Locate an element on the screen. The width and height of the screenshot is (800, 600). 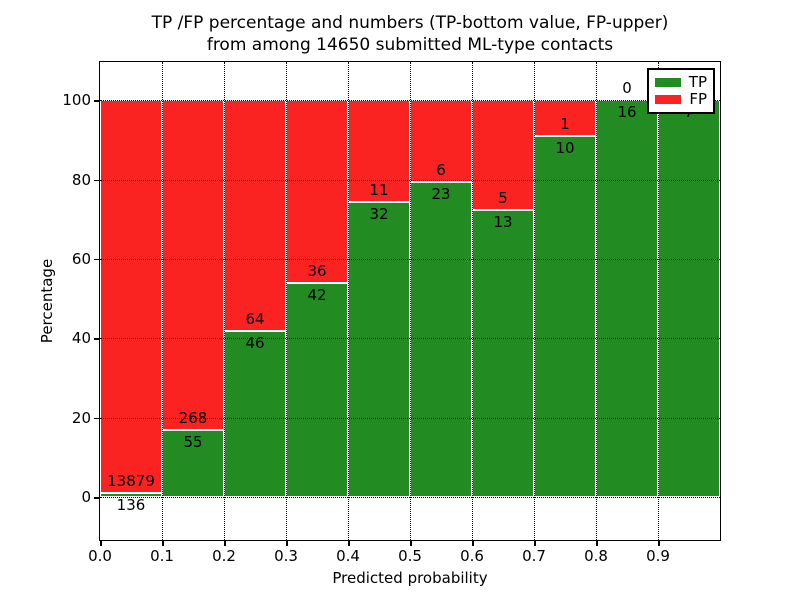
bar-count-label-fp: 11 is located at coordinates (379, 189).